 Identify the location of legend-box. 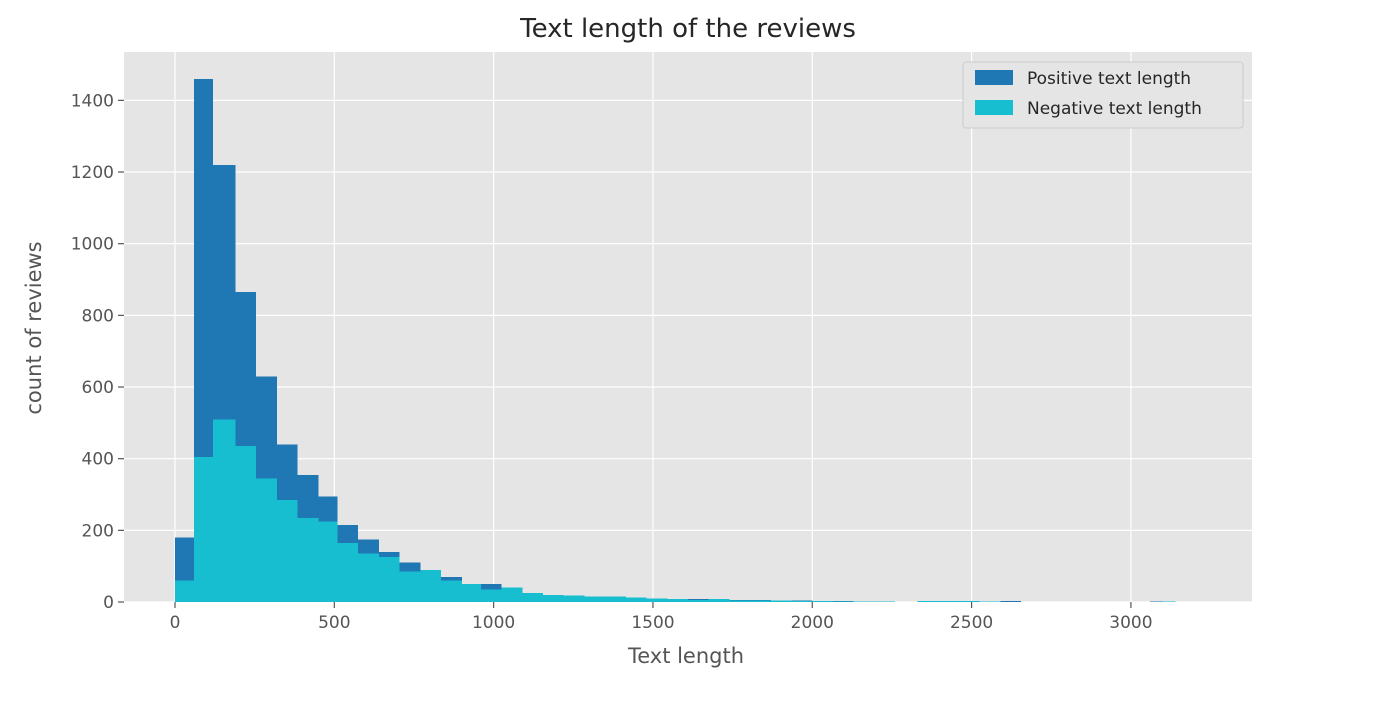
(1103, 95).